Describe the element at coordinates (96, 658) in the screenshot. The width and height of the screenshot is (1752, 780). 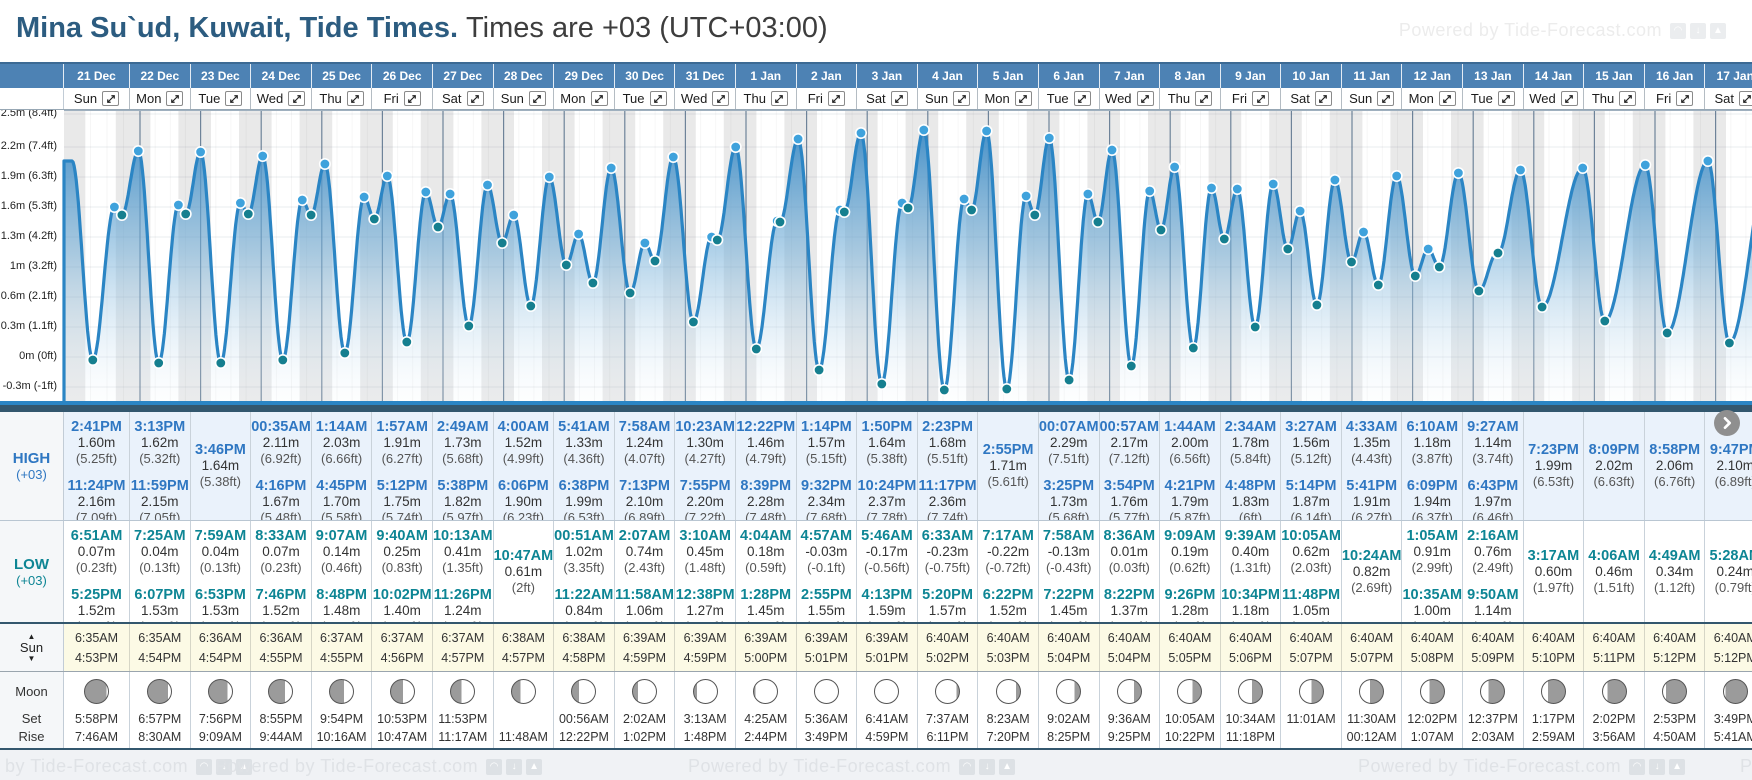
I see `sunset-time: 4:53PM` at that location.